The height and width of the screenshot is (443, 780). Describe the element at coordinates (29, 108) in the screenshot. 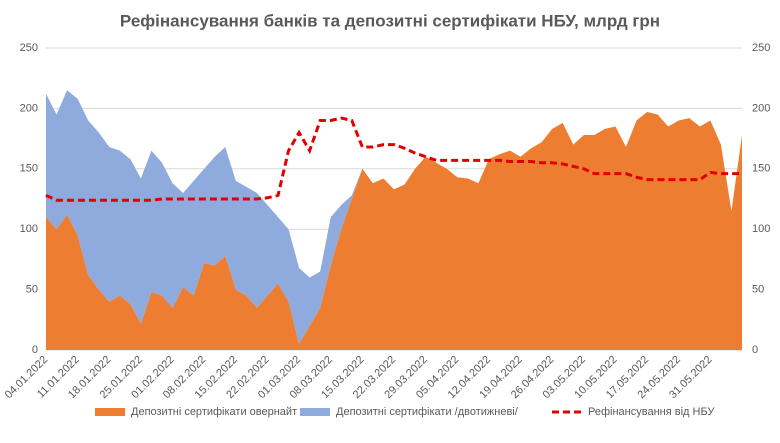

I see `y-tick-label: 200` at that location.